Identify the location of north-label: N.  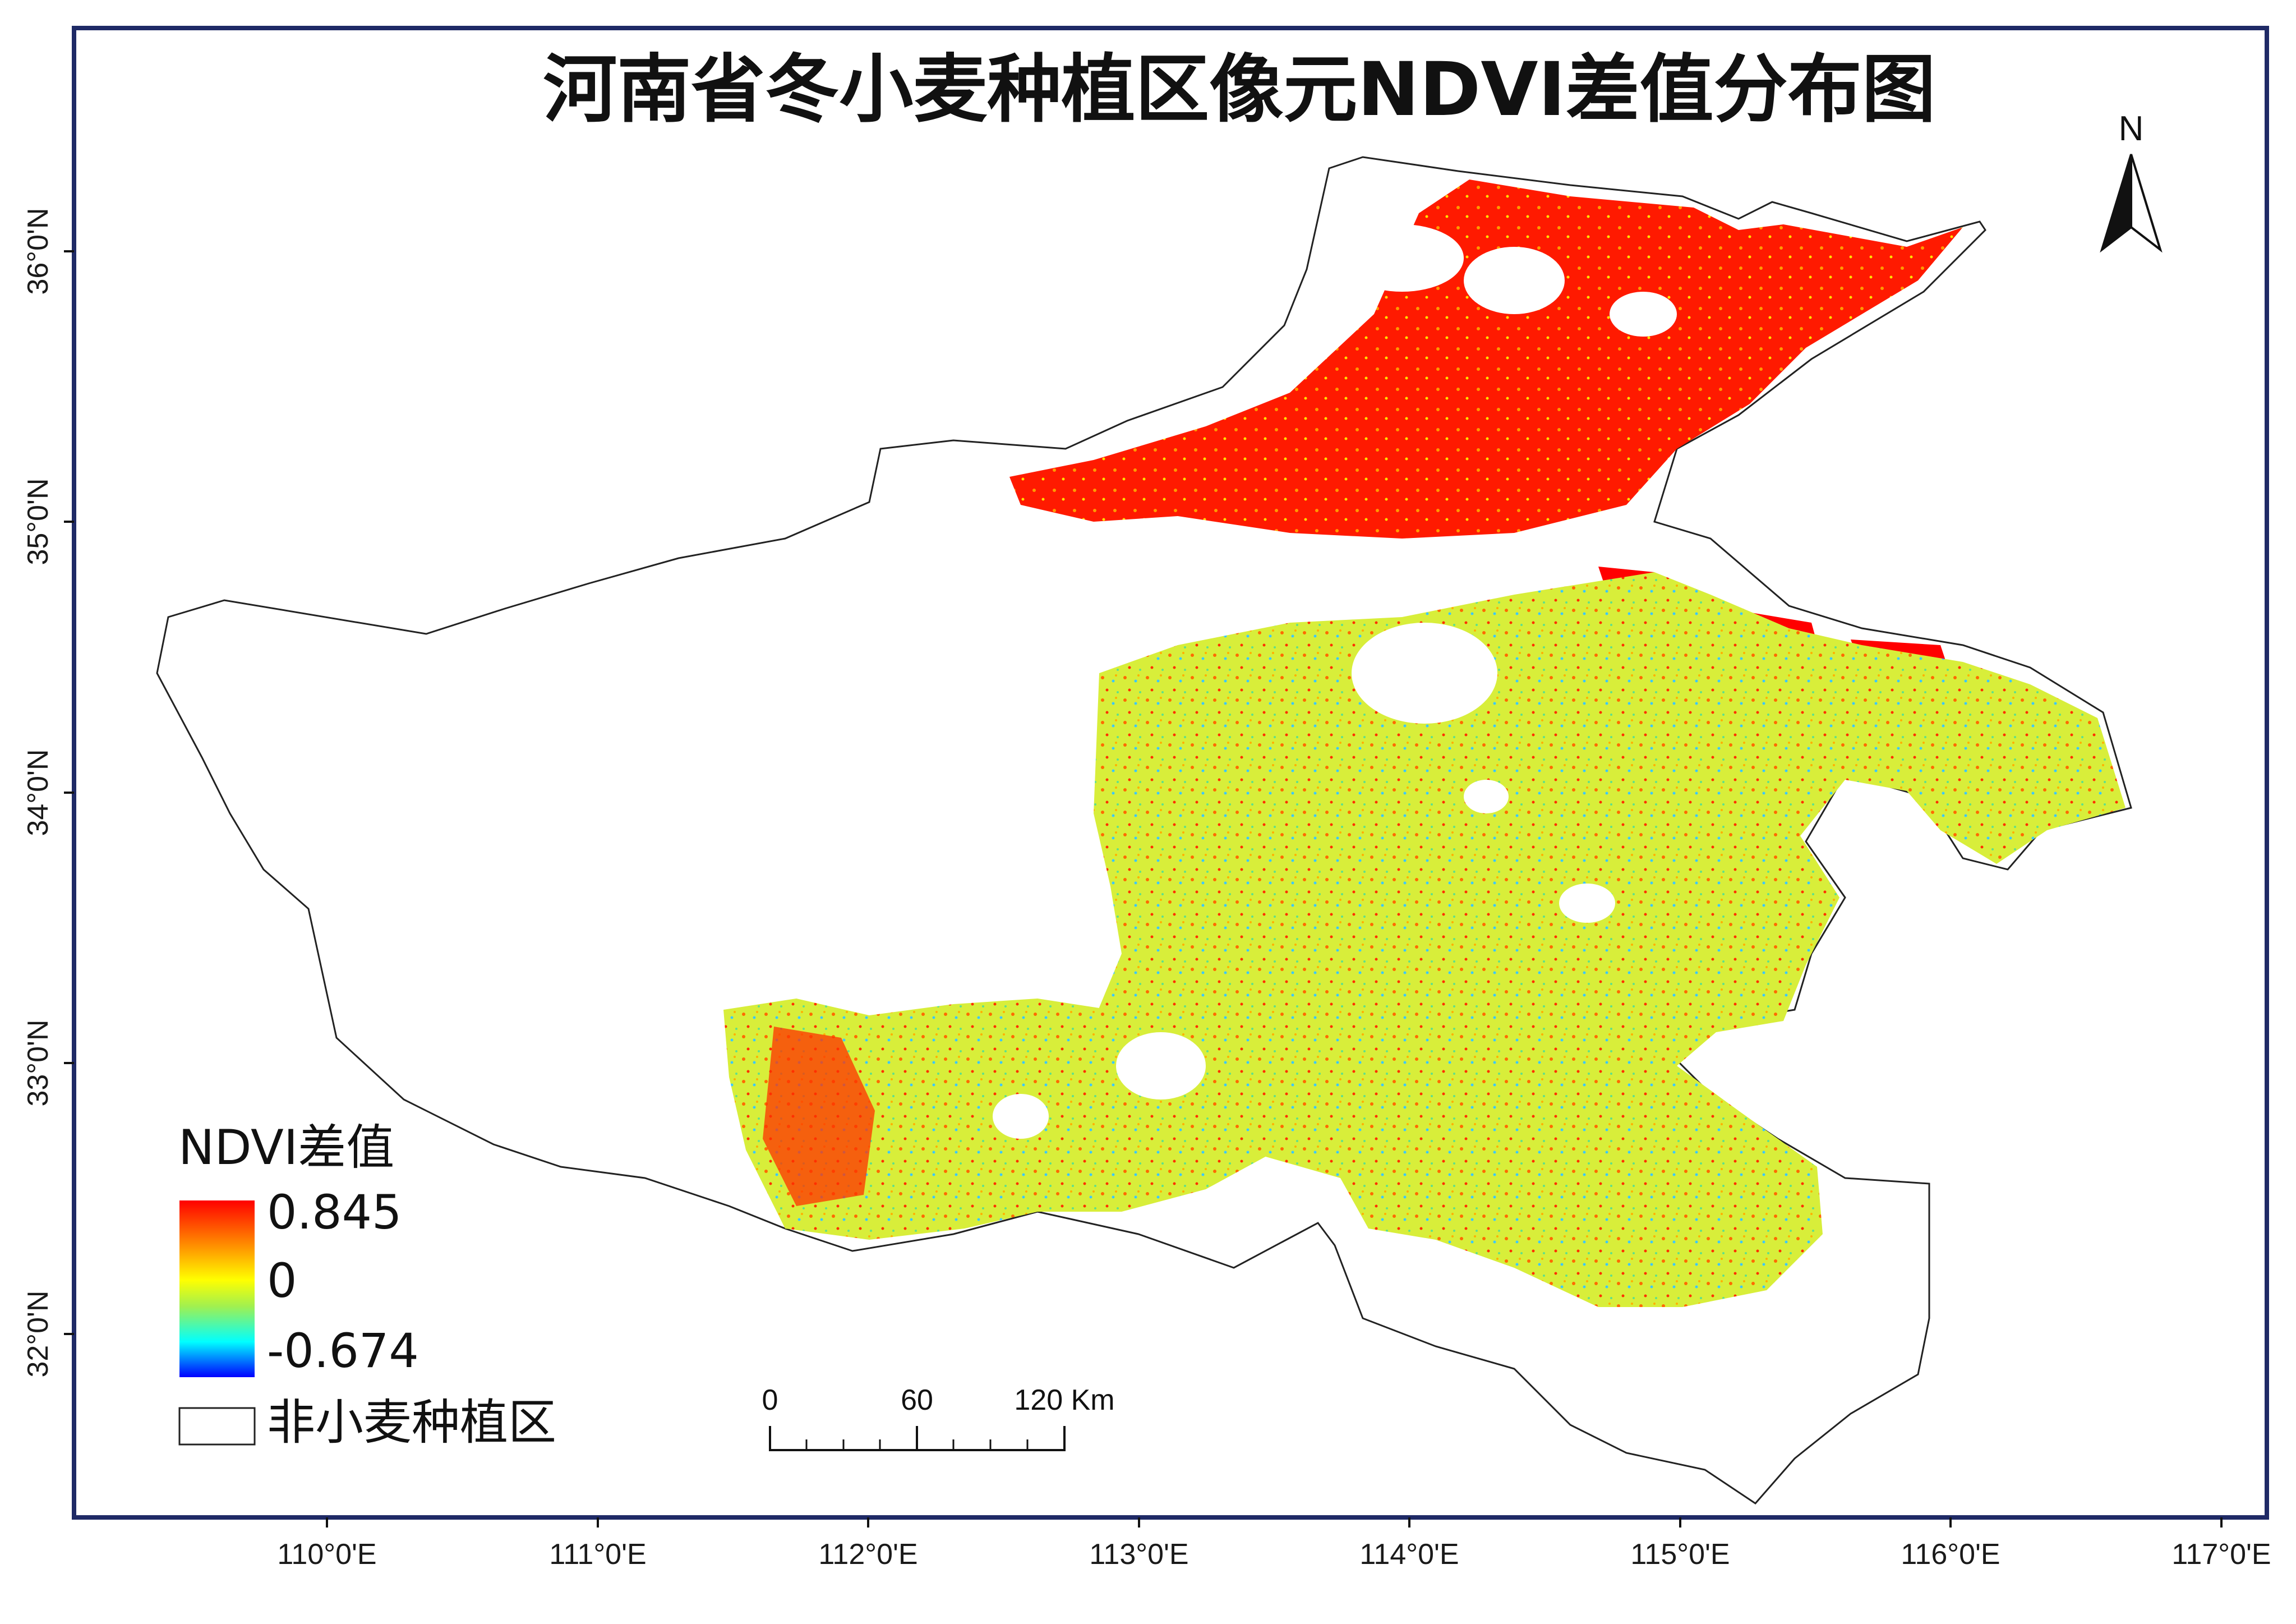
(2131, 129).